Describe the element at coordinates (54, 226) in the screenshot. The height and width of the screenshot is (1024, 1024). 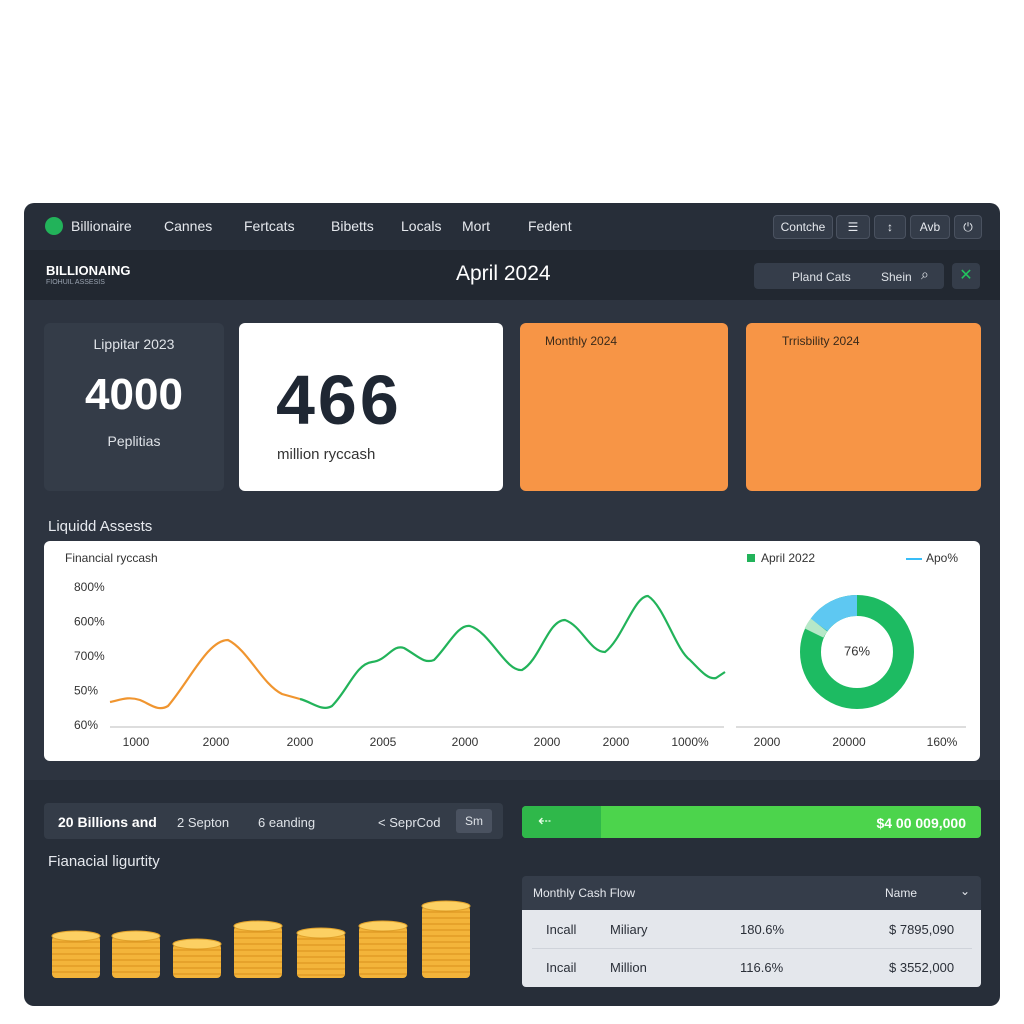
I see `brand-icon` at that location.